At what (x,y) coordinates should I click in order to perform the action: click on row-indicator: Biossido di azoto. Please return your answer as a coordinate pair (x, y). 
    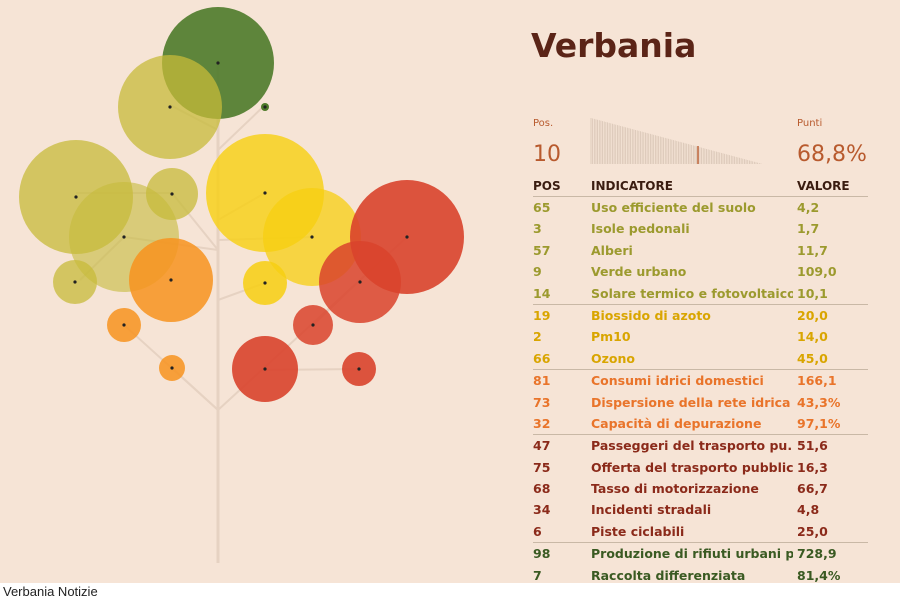
    Looking at the image, I should click on (651, 315).